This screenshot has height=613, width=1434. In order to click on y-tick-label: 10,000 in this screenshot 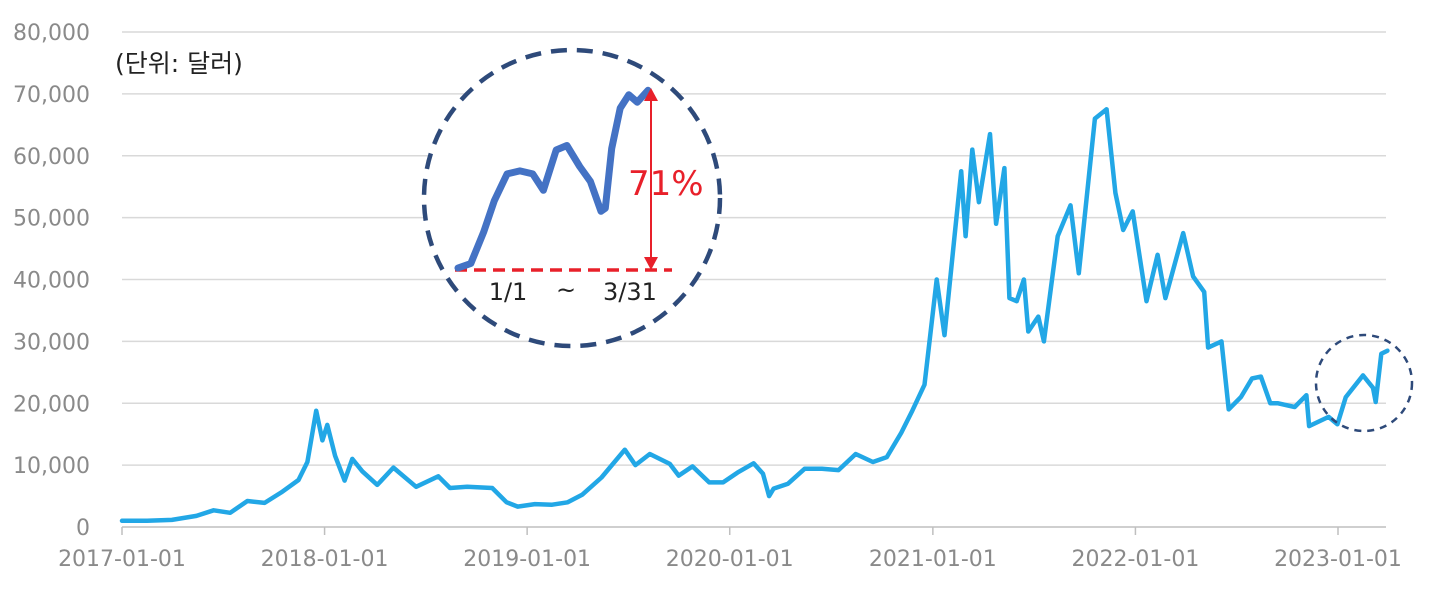, I will do `click(51, 466)`.